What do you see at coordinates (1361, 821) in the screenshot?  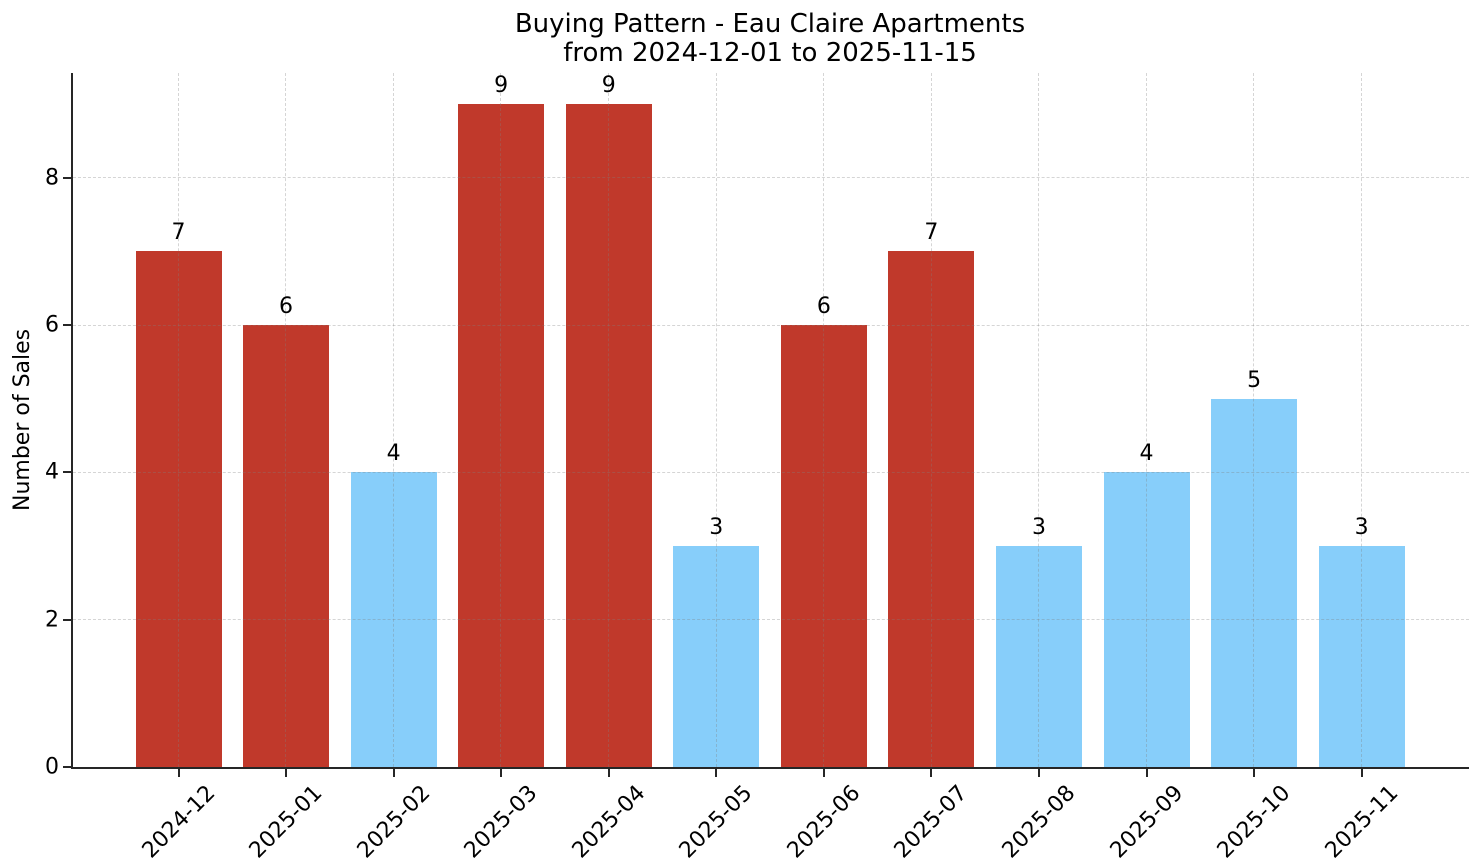 I see `x-tick-label: 2025-11` at bounding box center [1361, 821].